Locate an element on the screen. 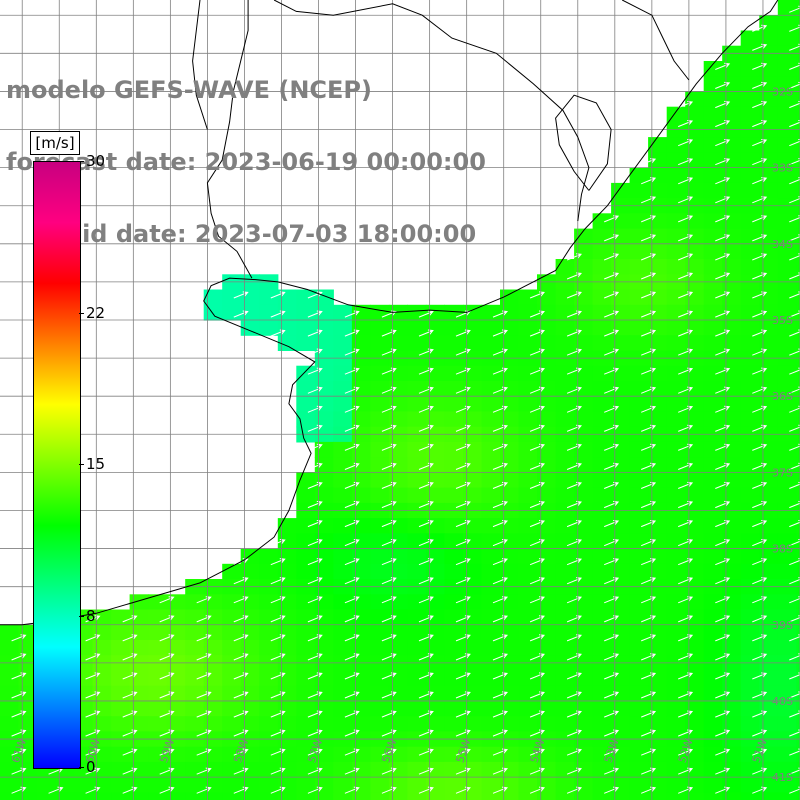 Image resolution: width=800 pixels, height=800 pixels. latitude-label: 36S is located at coordinates (782, 396).